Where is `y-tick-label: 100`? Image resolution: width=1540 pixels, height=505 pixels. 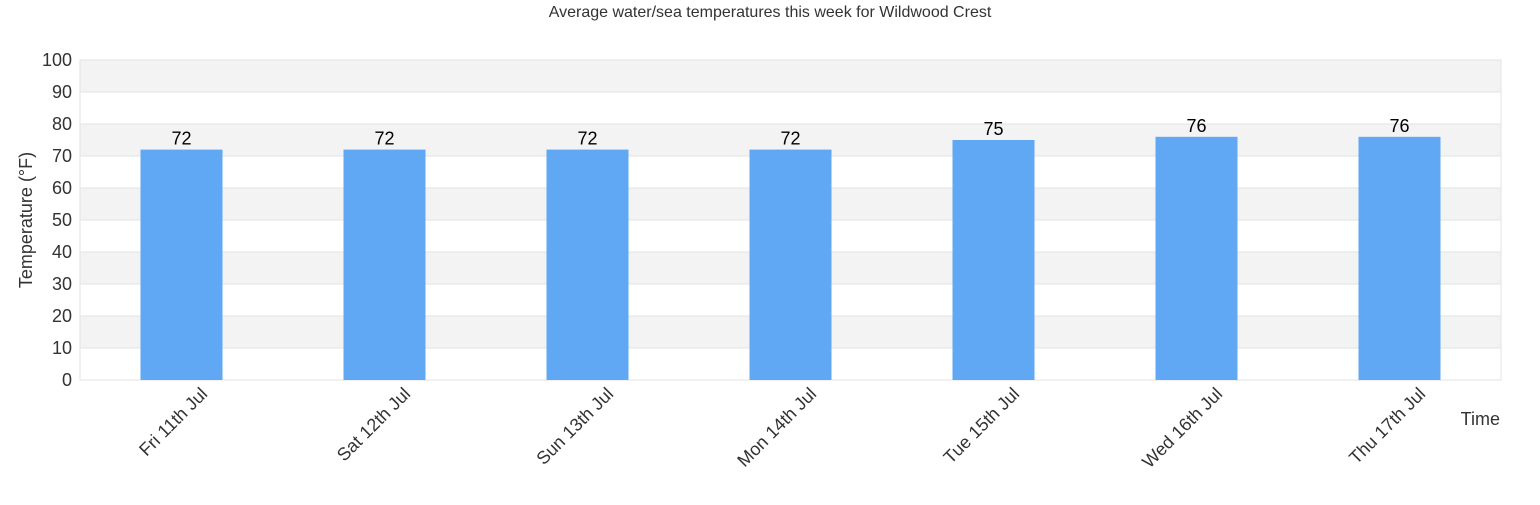 y-tick-label: 100 is located at coordinates (57, 60).